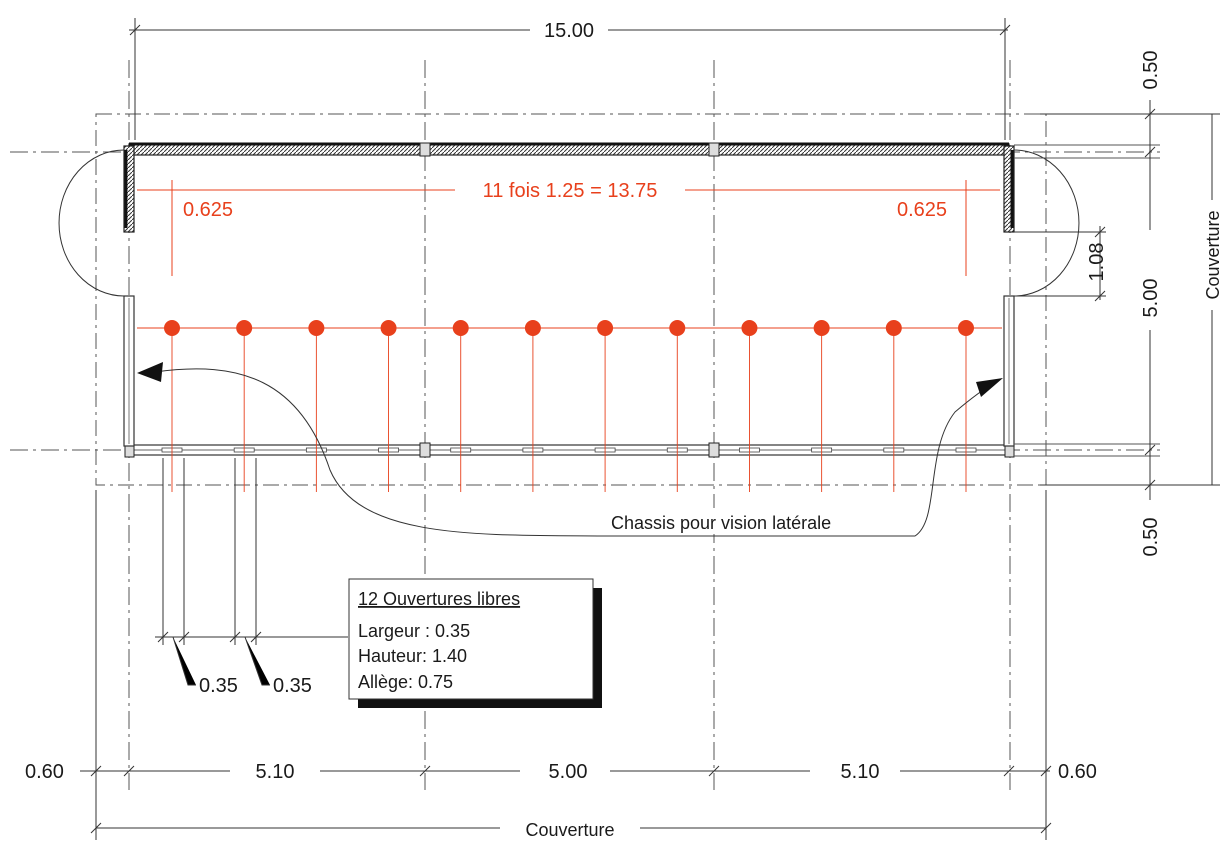 The height and width of the screenshot is (841, 1222). Describe the element at coordinates (275, 772) in the screenshot. I see `span-left-label: 5.10` at that location.